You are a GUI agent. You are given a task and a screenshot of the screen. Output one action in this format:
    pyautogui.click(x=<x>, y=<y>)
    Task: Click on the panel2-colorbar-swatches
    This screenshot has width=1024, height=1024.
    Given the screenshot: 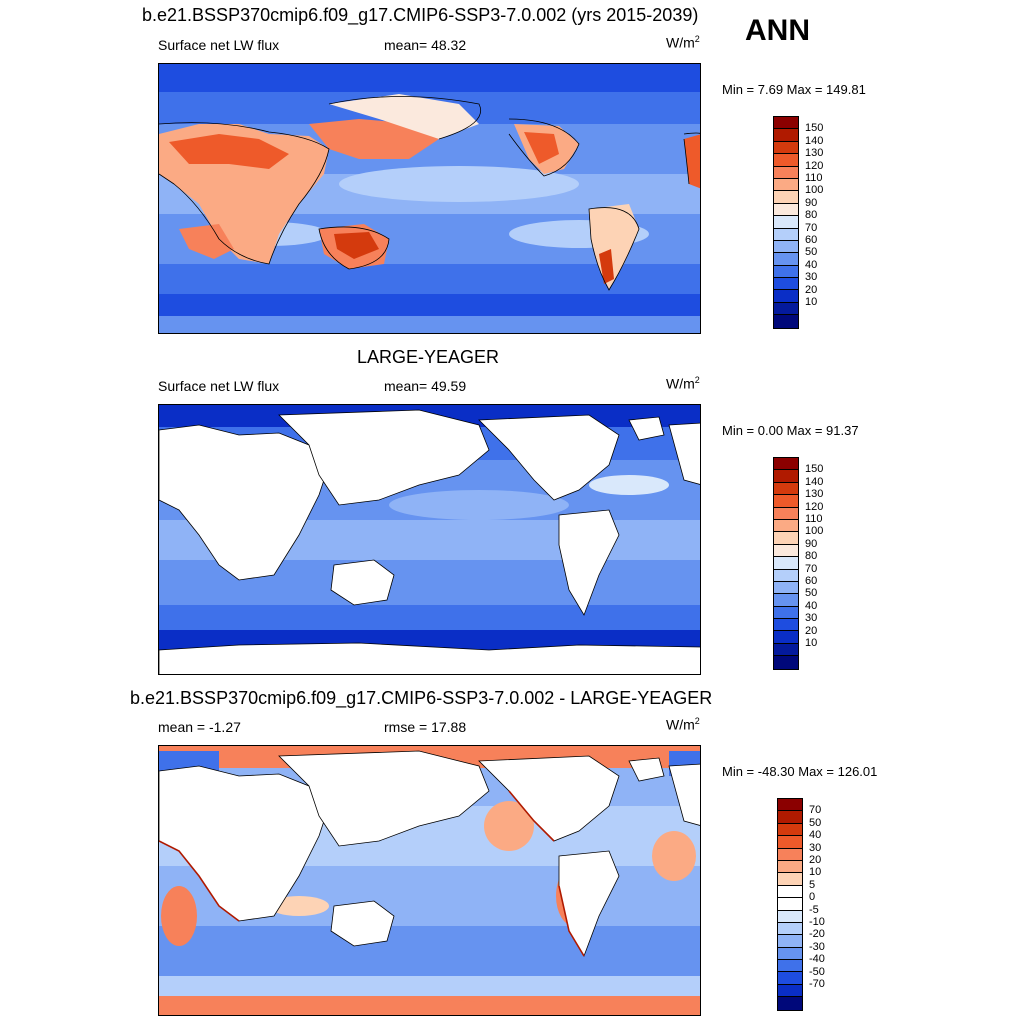 What is the action you would take?
    pyautogui.click(x=786, y=563)
    